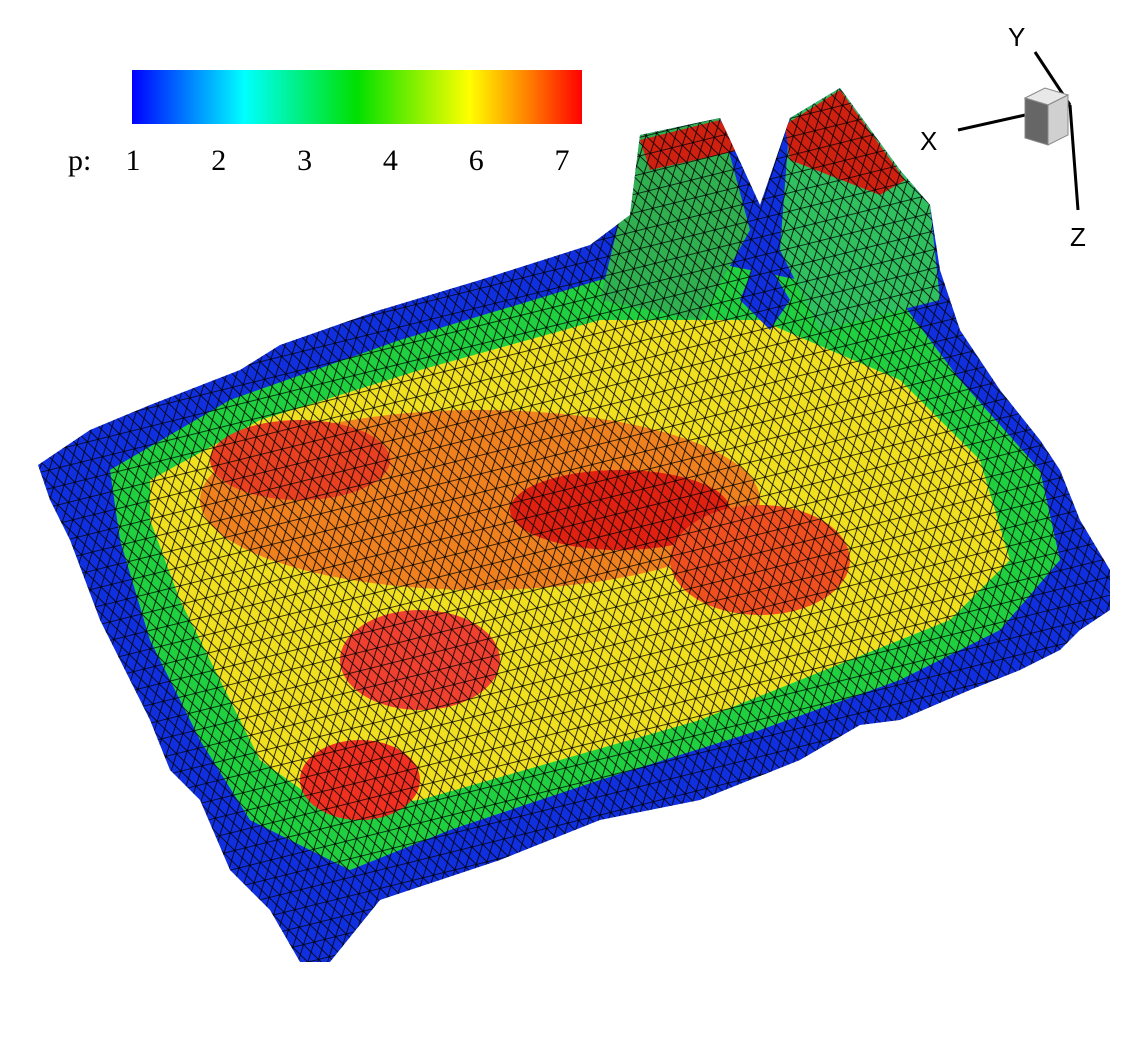 This screenshot has width=1148, height=1042. I want to click on colorbar-tick-label: 6, so click(476, 160).